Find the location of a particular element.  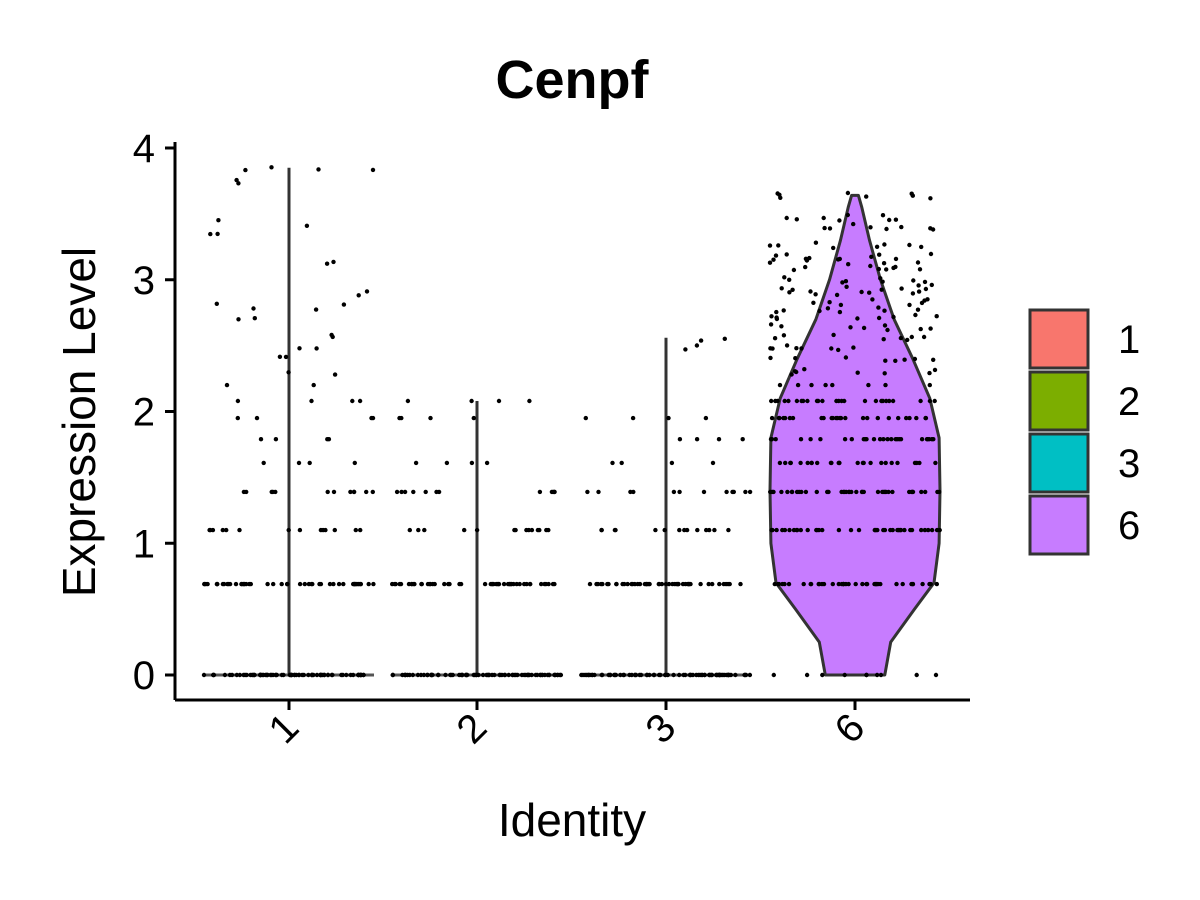

legend-label: 3 is located at coordinates (1129, 464).